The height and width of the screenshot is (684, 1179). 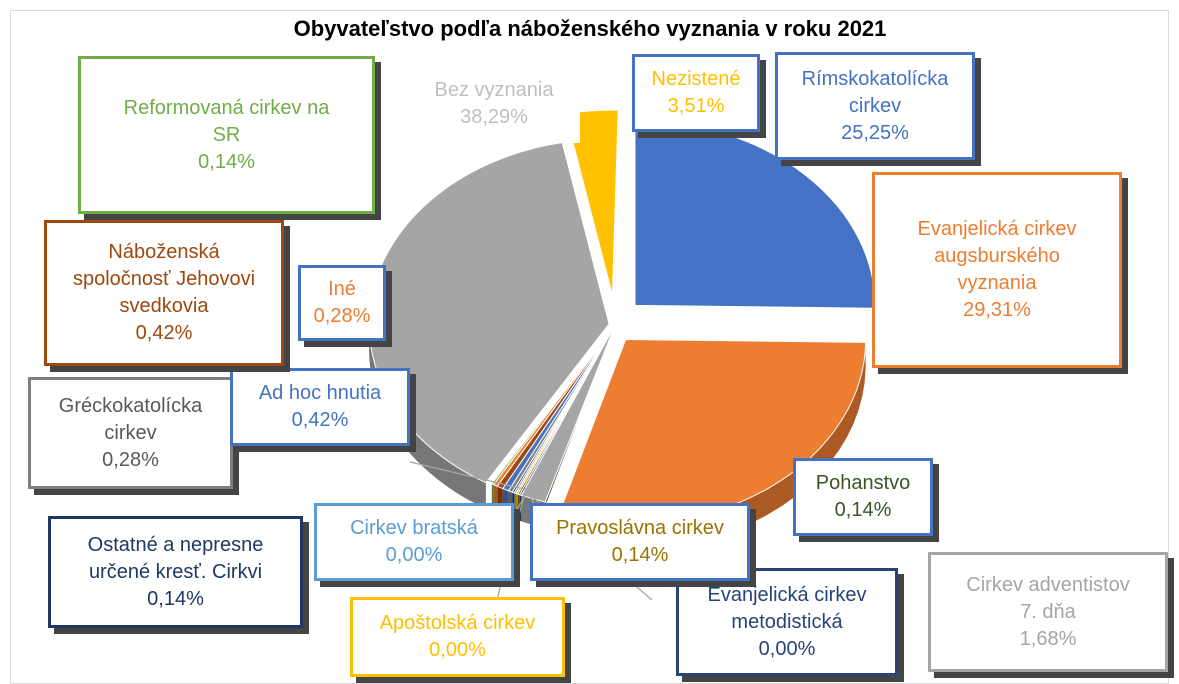 What do you see at coordinates (696, 79) in the screenshot?
I see `data-label-text: Nezistené` at bounding box center [696, 79].